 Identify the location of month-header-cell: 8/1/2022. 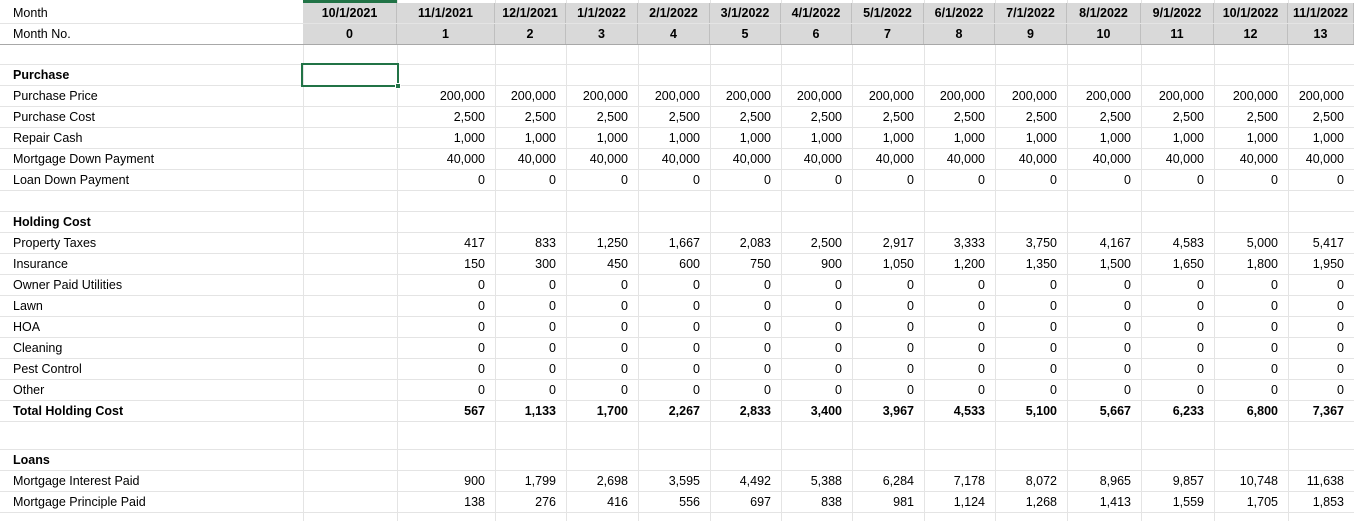
(1104, 13).